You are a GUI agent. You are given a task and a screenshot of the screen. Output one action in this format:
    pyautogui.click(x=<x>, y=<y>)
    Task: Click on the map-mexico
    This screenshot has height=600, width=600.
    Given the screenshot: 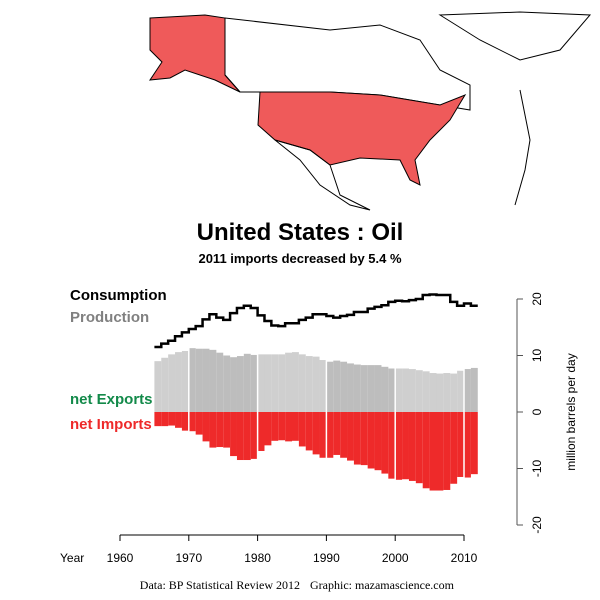 What is the action you would take?
    pyautogui.click(x=322, y=175)
    